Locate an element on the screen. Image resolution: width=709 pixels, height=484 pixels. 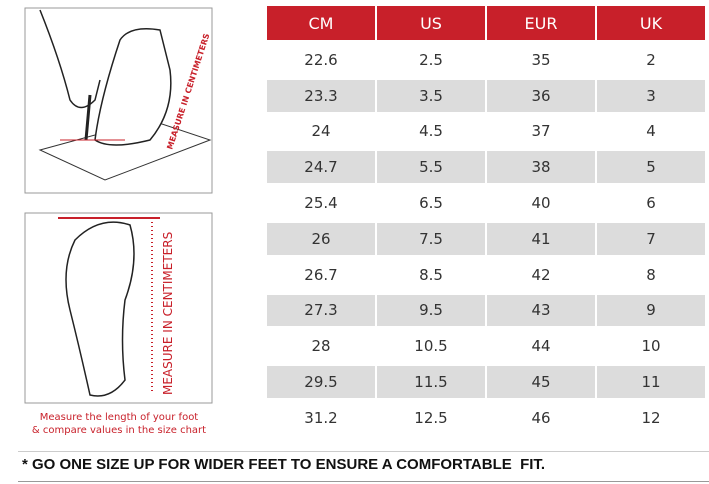
table-cell: 9 is located at coordinates (651, 310).